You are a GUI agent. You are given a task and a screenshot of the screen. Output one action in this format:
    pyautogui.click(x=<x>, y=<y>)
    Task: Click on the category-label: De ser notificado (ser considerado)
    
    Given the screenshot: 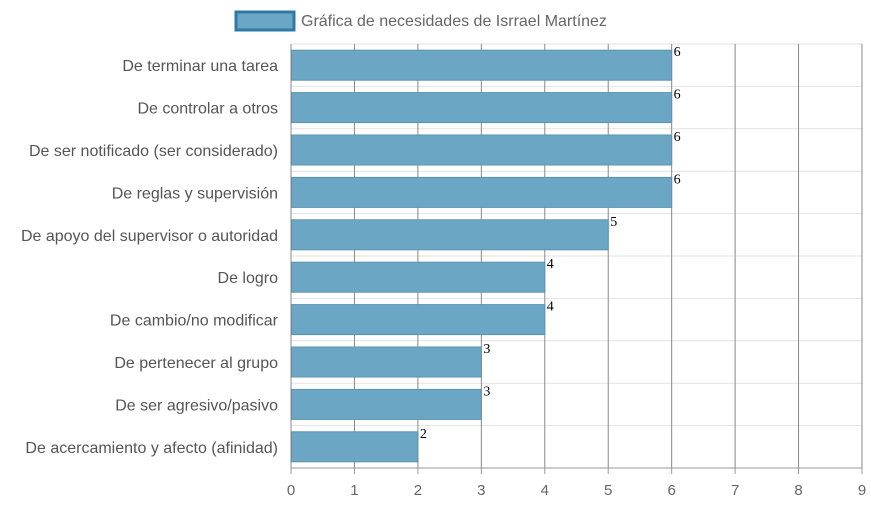 What is the action you would take?
    pyautogui.click(x=153, y=151)
    